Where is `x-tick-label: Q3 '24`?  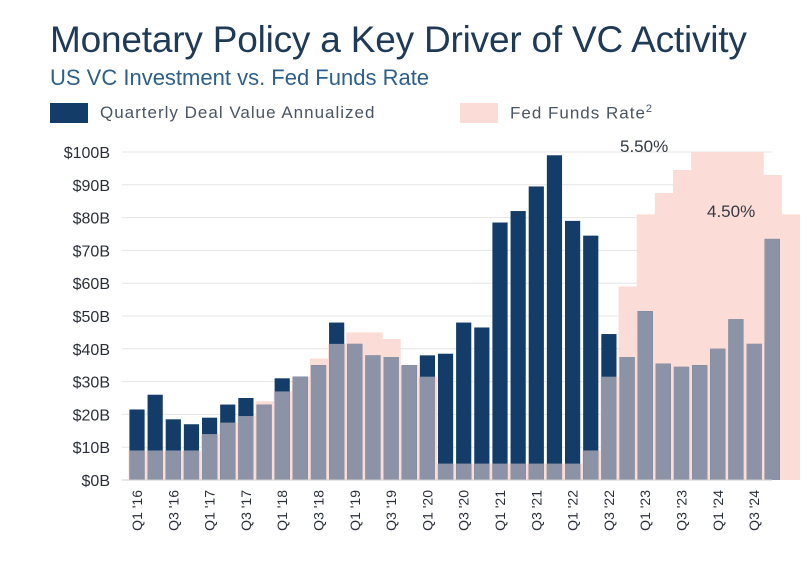 x-tick-label: Q3 '24 is located at coordinates (754, 510).